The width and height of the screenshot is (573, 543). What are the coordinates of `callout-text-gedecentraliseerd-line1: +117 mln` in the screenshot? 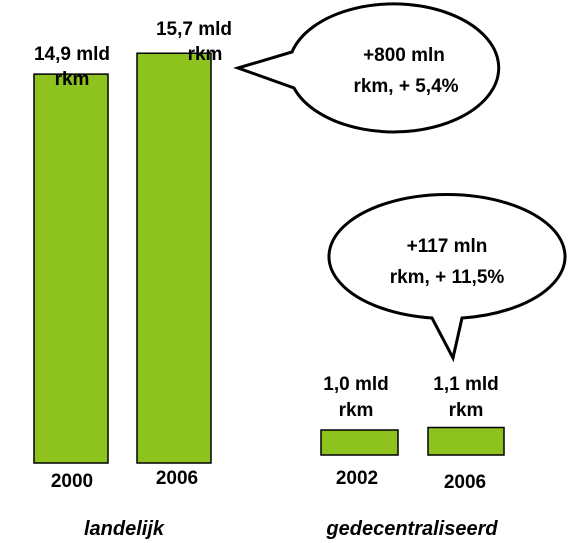 It's located at (447, 246).